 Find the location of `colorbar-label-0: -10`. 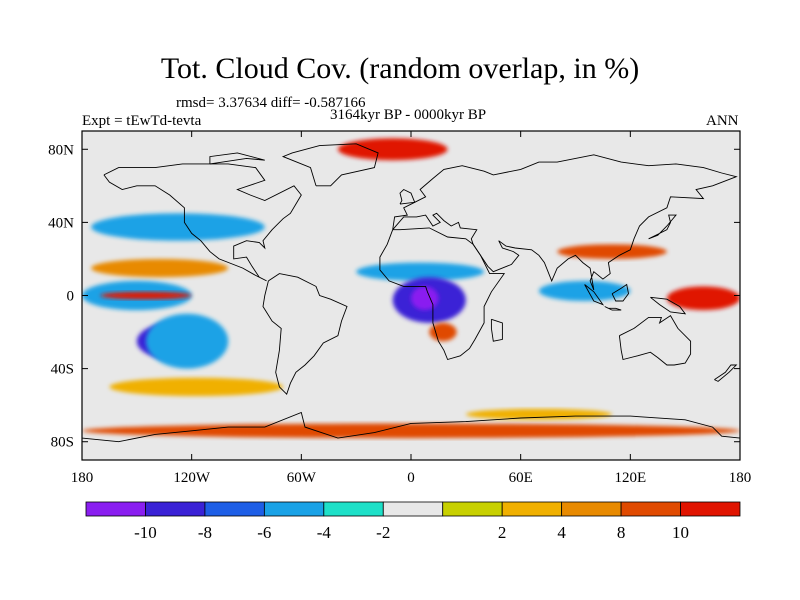

colorbar-label-0: -10 is located at coordinates (145, 532).